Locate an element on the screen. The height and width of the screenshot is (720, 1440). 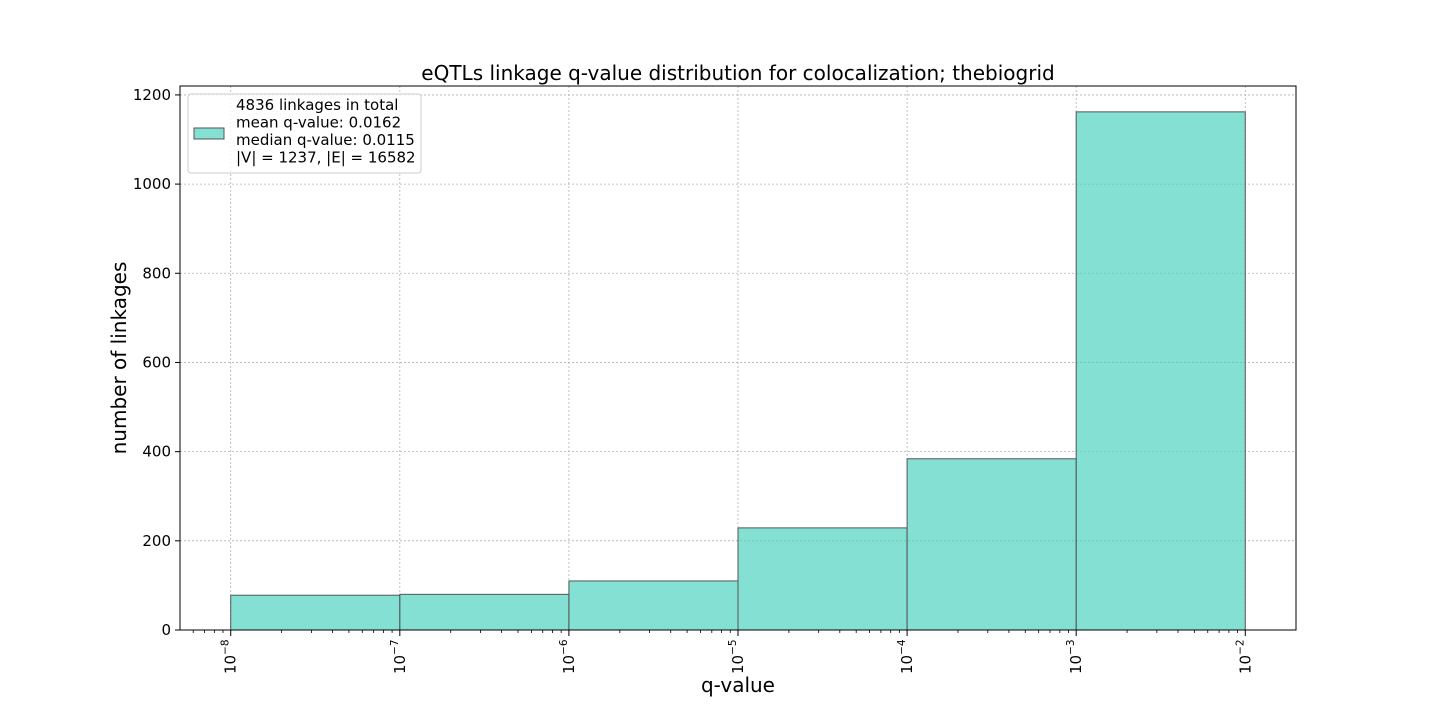
x-tick-label-text: 10−7 is located at coordinates (399, 656).